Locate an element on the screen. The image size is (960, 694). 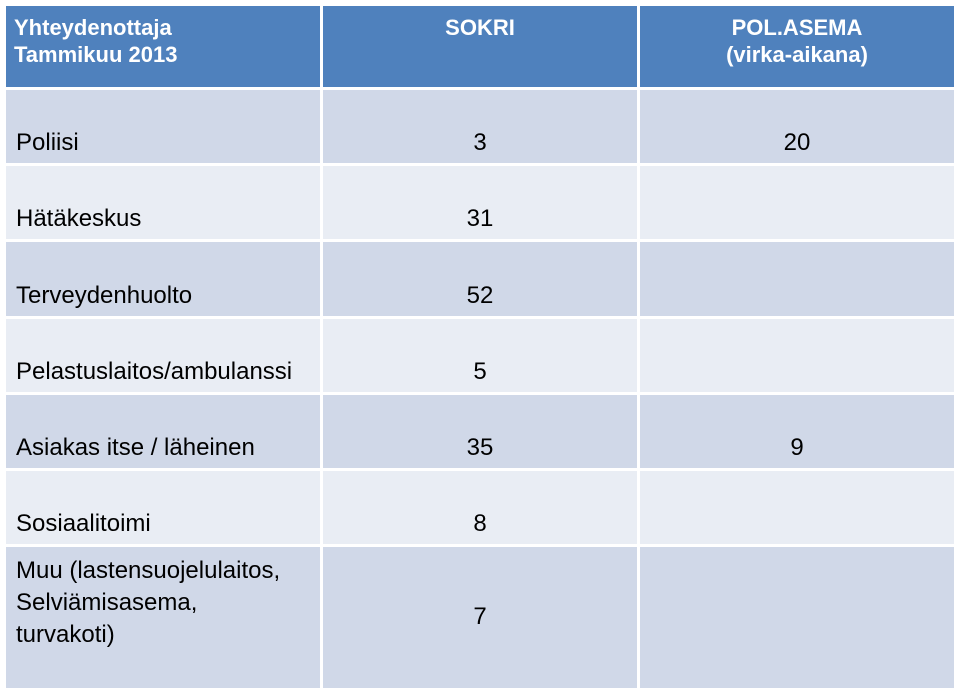
sokri-cell: 52 is located at coordinates (480, 279).